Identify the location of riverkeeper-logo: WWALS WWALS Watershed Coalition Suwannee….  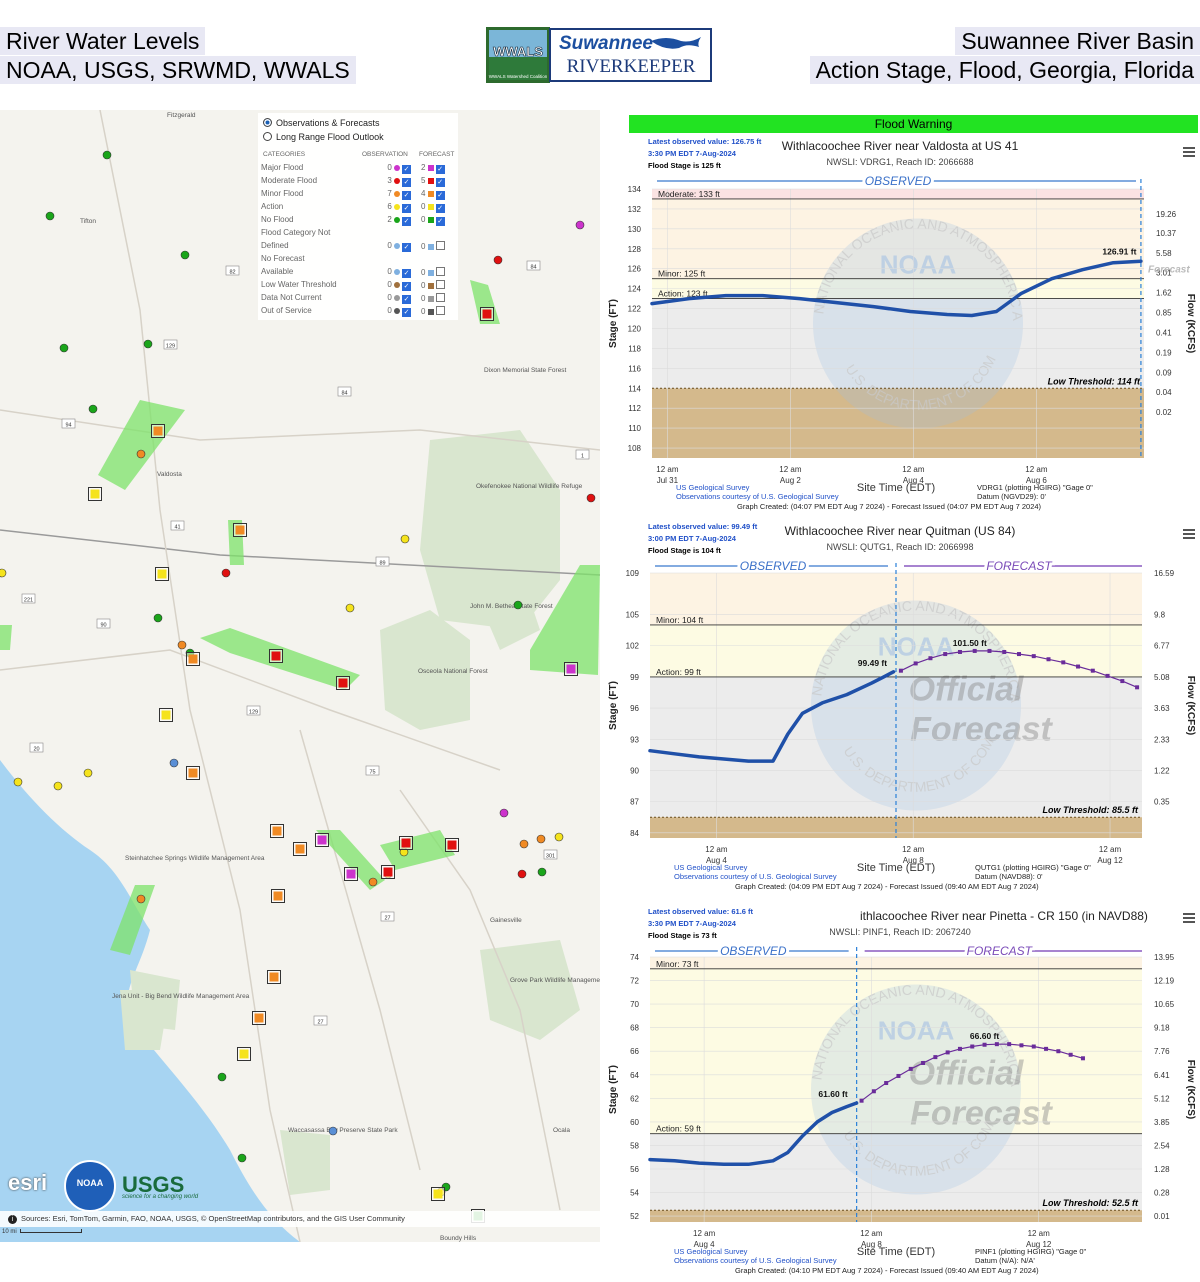
(599, 55).